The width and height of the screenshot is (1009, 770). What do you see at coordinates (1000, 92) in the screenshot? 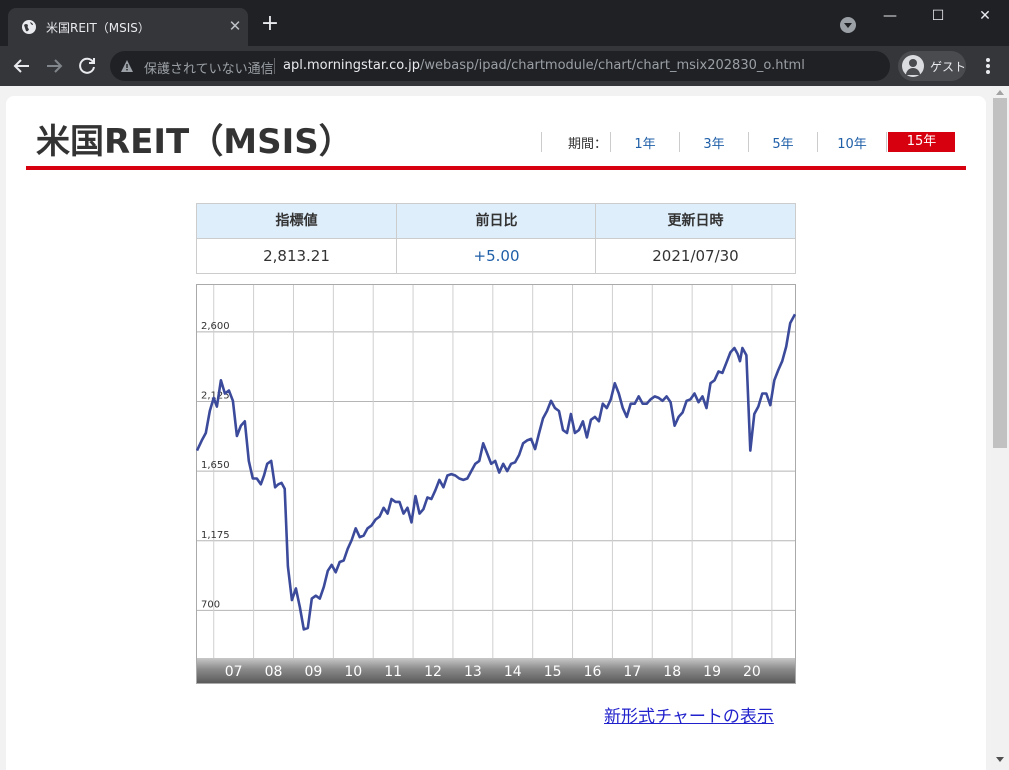
I see `scroll-up-icon` at bounding box center [1000, 92].